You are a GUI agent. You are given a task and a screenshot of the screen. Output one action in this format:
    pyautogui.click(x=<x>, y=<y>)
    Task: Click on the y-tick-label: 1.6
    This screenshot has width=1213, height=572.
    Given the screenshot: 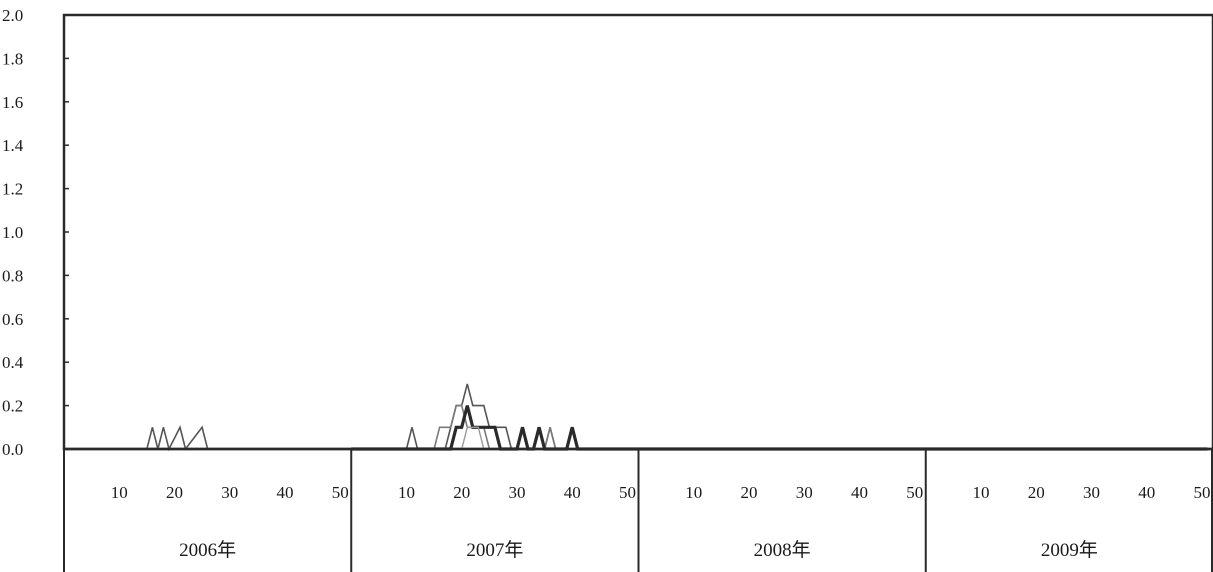 What is the action you would take?
    pyautogui.click(x=12, y=102)
    